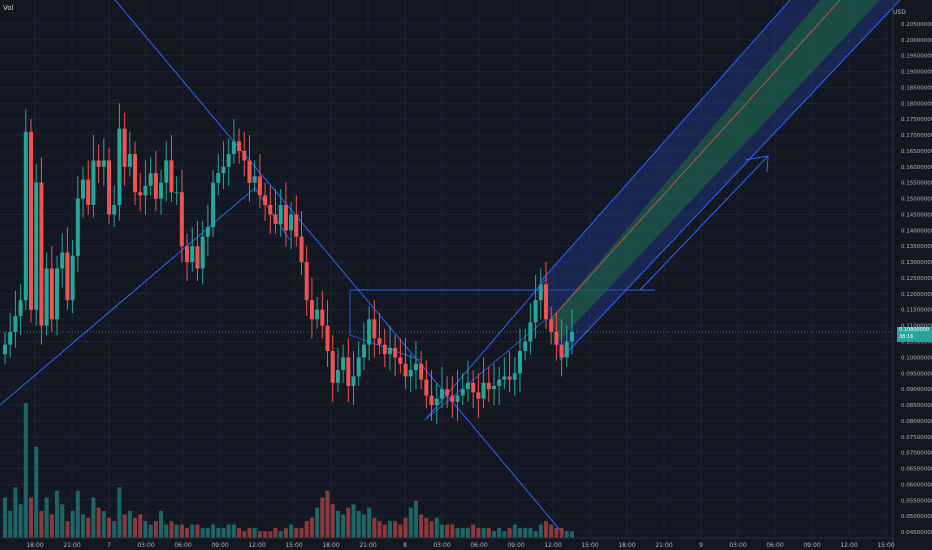  Describe the element at coordinates (916, 533) in the screenshot. I see `y-tick-label: 0.04500000` at that location.